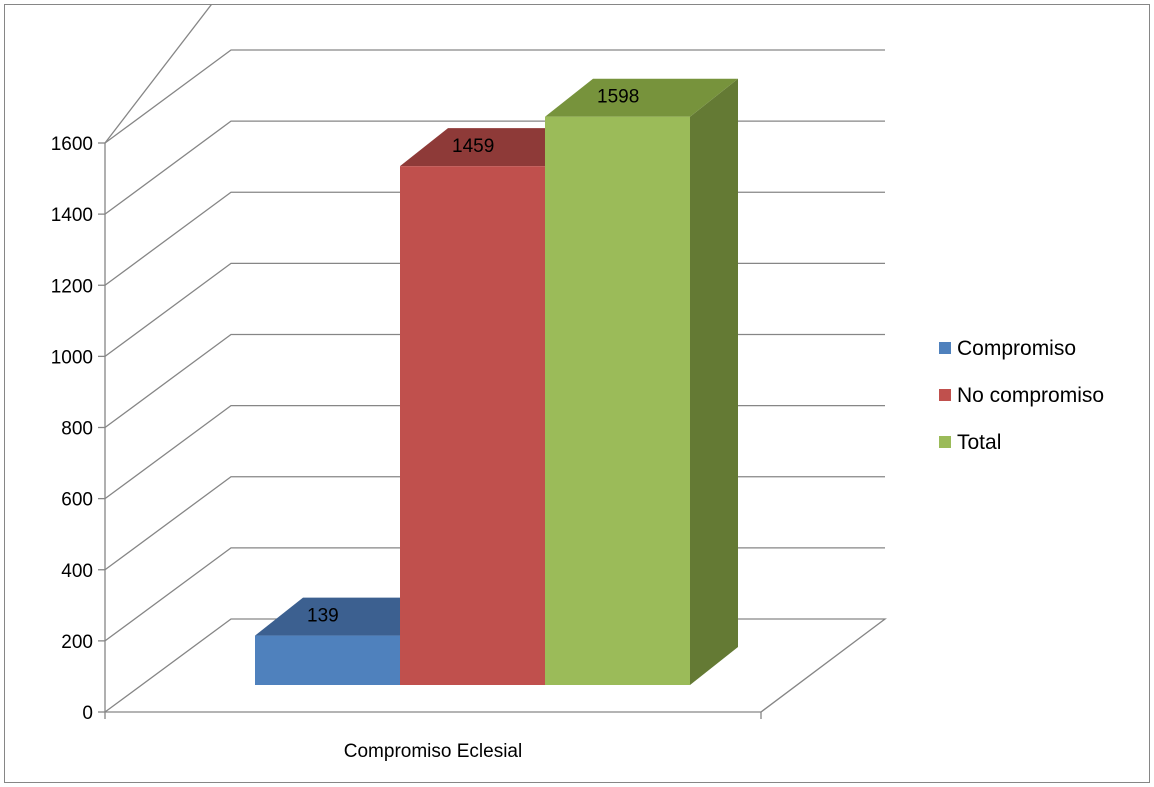 This screenshot has width=1154, height=787. I want to click on y-tick-label: 400, so click(77, 571).